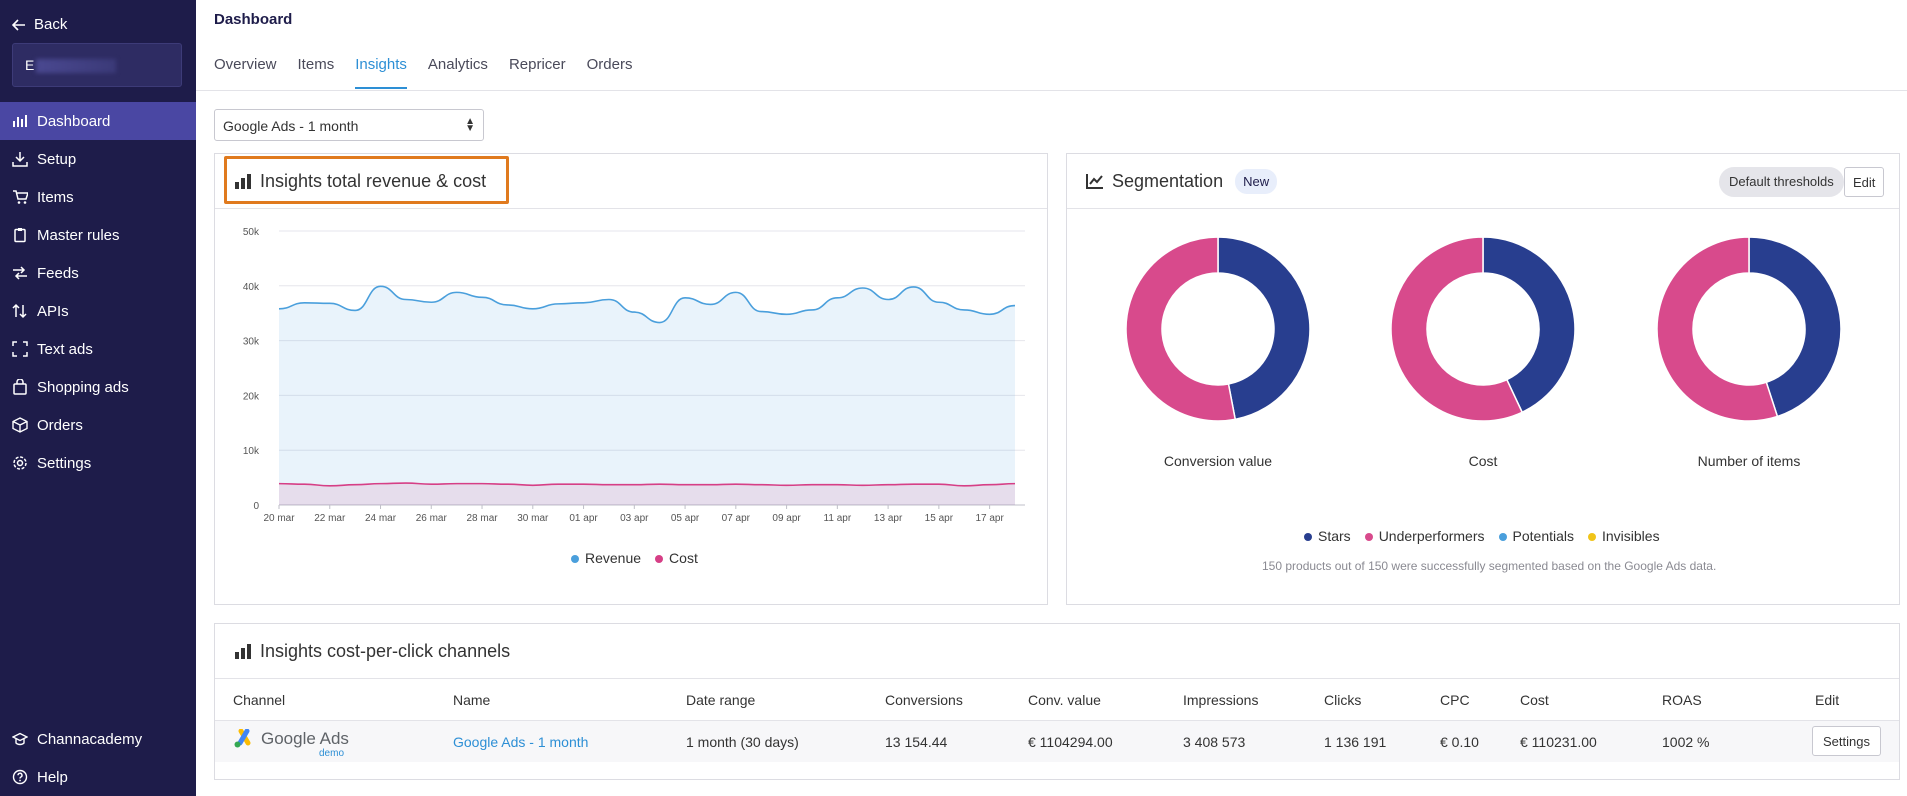  Describe the element at coordinates (98, 273) in the screenshot. I see `sidebar-item-feeds: Feeds` at that location.